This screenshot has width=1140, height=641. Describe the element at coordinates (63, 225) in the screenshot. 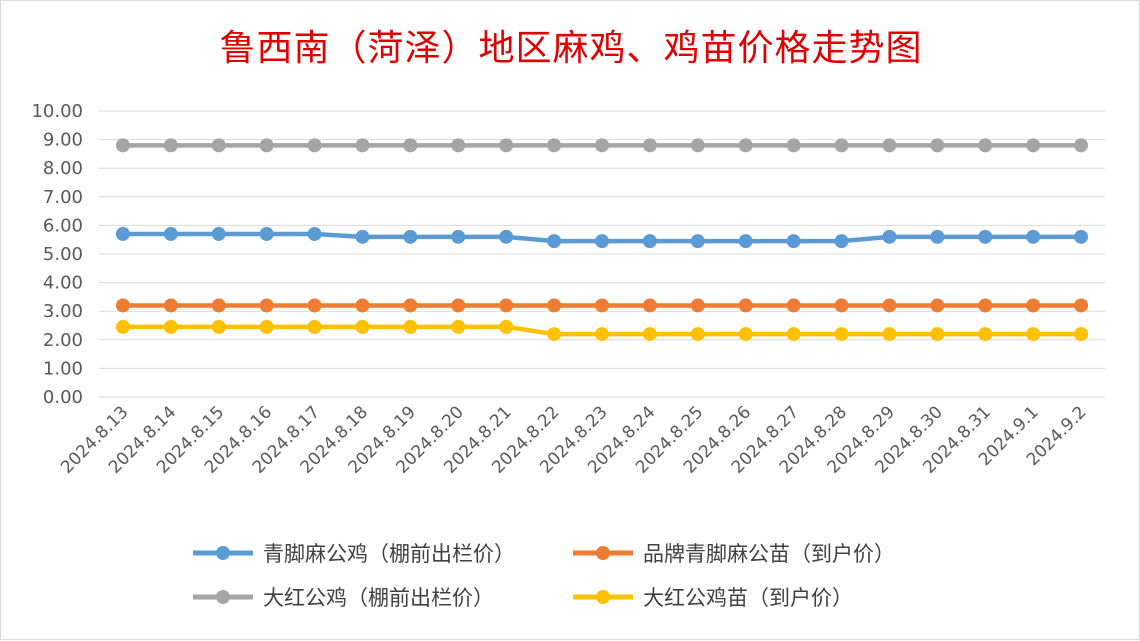

I see `y-tick-label: 6.00` at that location.